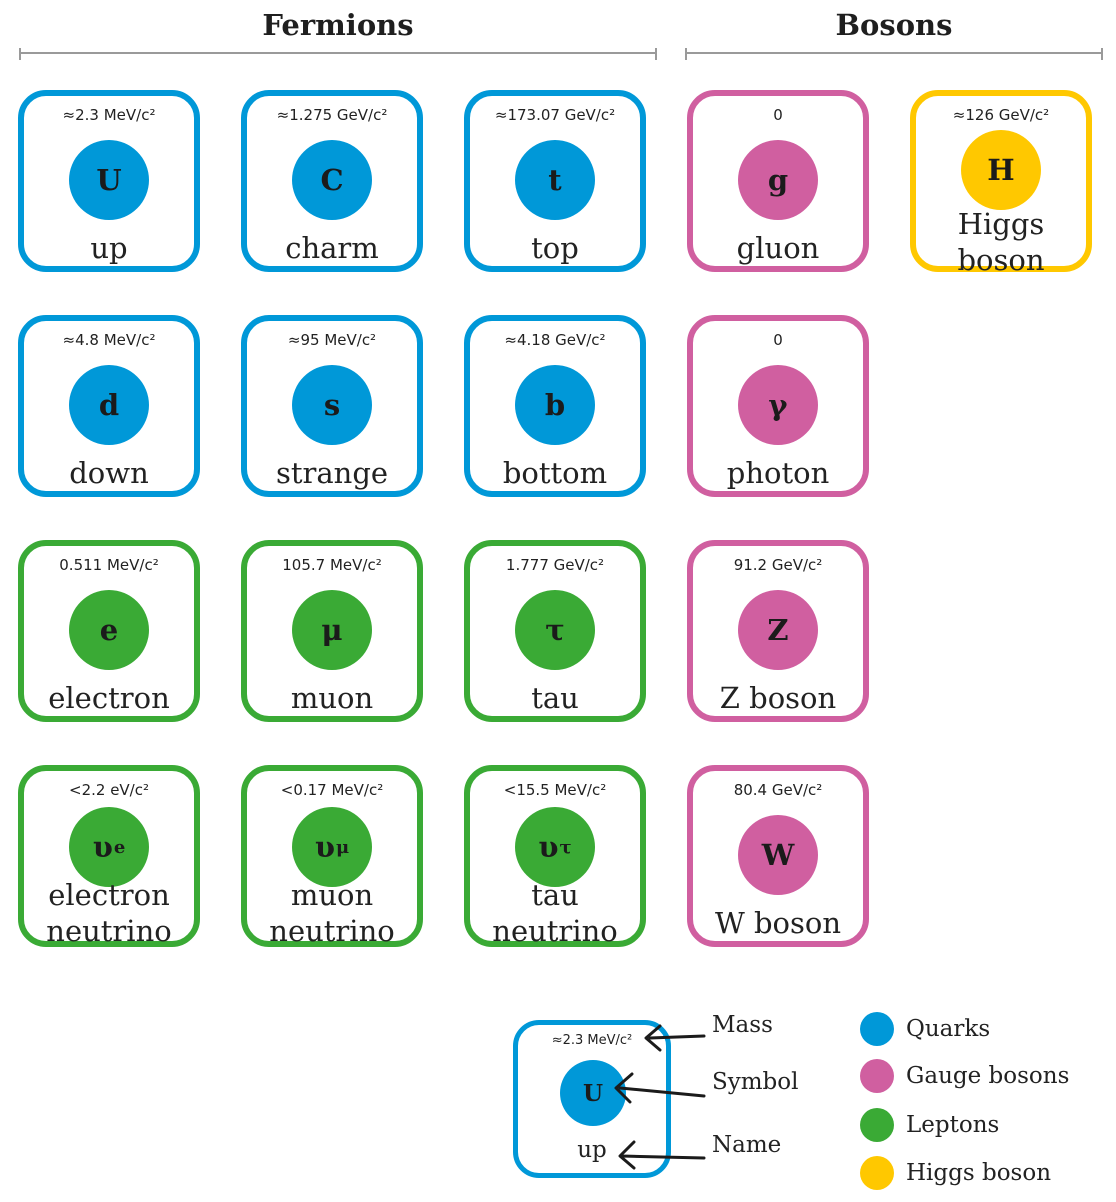  I want to click on particle-symbol: γ, so click(778, 405).